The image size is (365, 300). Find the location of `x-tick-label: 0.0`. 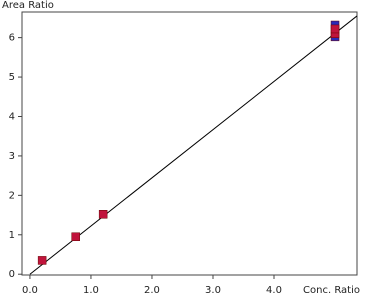

x-tick-label: 0.0 is located at coordinates (30, 290).